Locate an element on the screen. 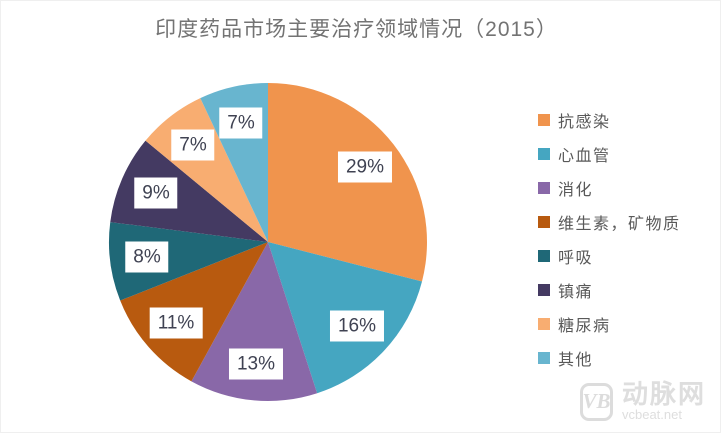 This screenshot has height=433, width=721. legend-label: 镇痛 is located at coordinates (576, 292).